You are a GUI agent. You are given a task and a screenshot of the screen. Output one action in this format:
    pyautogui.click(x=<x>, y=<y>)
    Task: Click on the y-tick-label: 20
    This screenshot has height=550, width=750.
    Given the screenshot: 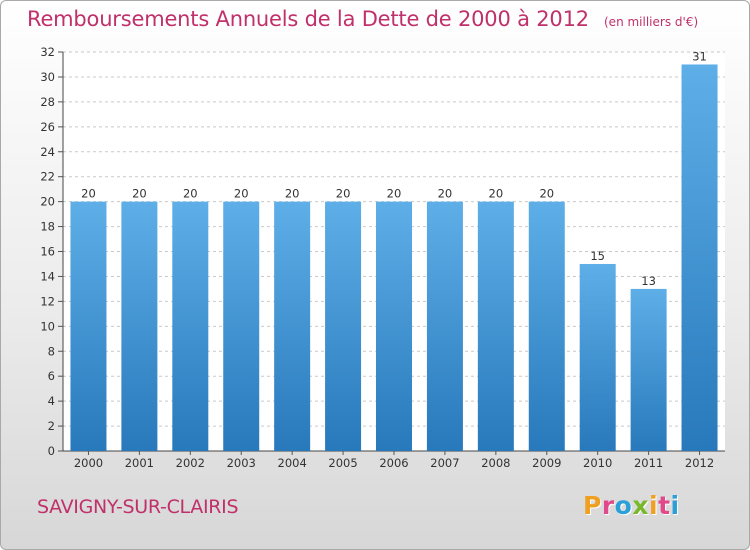 What is the action you would take?
    pyautogui.click(x=47, y=202)
    